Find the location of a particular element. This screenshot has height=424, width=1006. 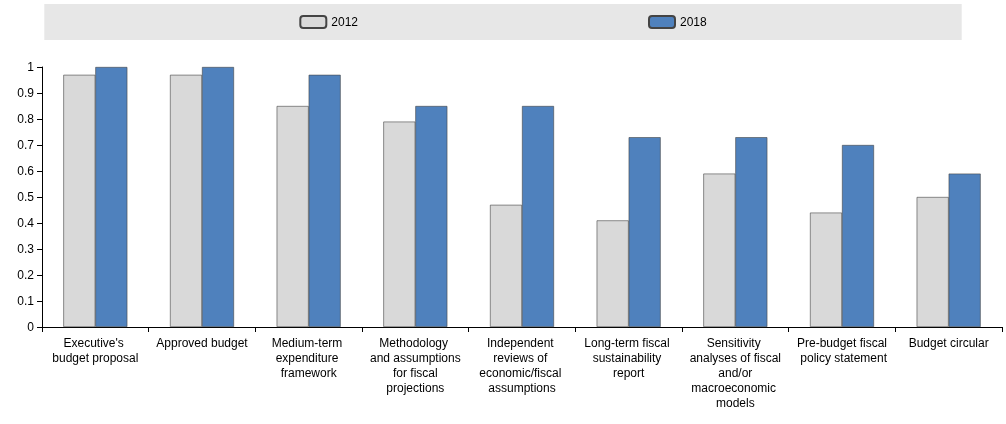

x-tick-label: Independent reviews of economic/fiscal assumptions is located at coordinates (522, 365).